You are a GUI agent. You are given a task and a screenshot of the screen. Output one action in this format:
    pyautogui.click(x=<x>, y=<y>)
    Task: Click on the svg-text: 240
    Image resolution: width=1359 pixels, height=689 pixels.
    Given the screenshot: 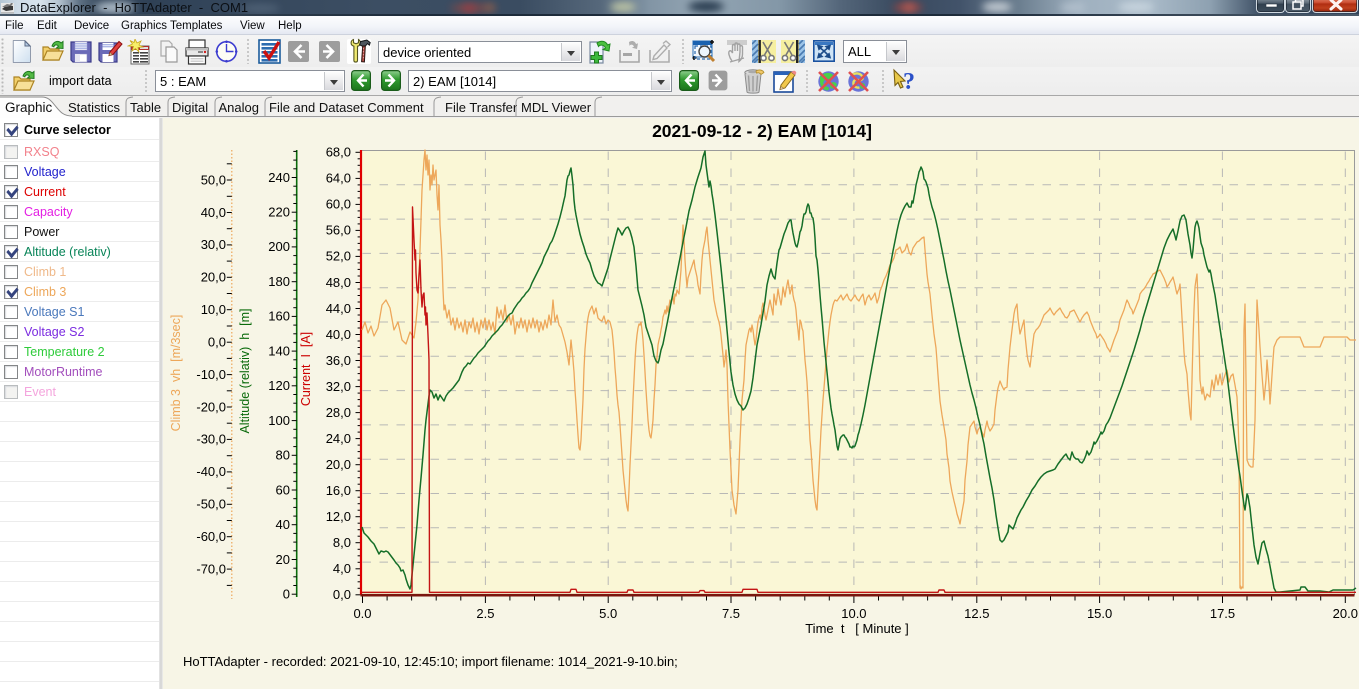 What is the action you would take?
    pyautogui.click(x=279, y=177)
    